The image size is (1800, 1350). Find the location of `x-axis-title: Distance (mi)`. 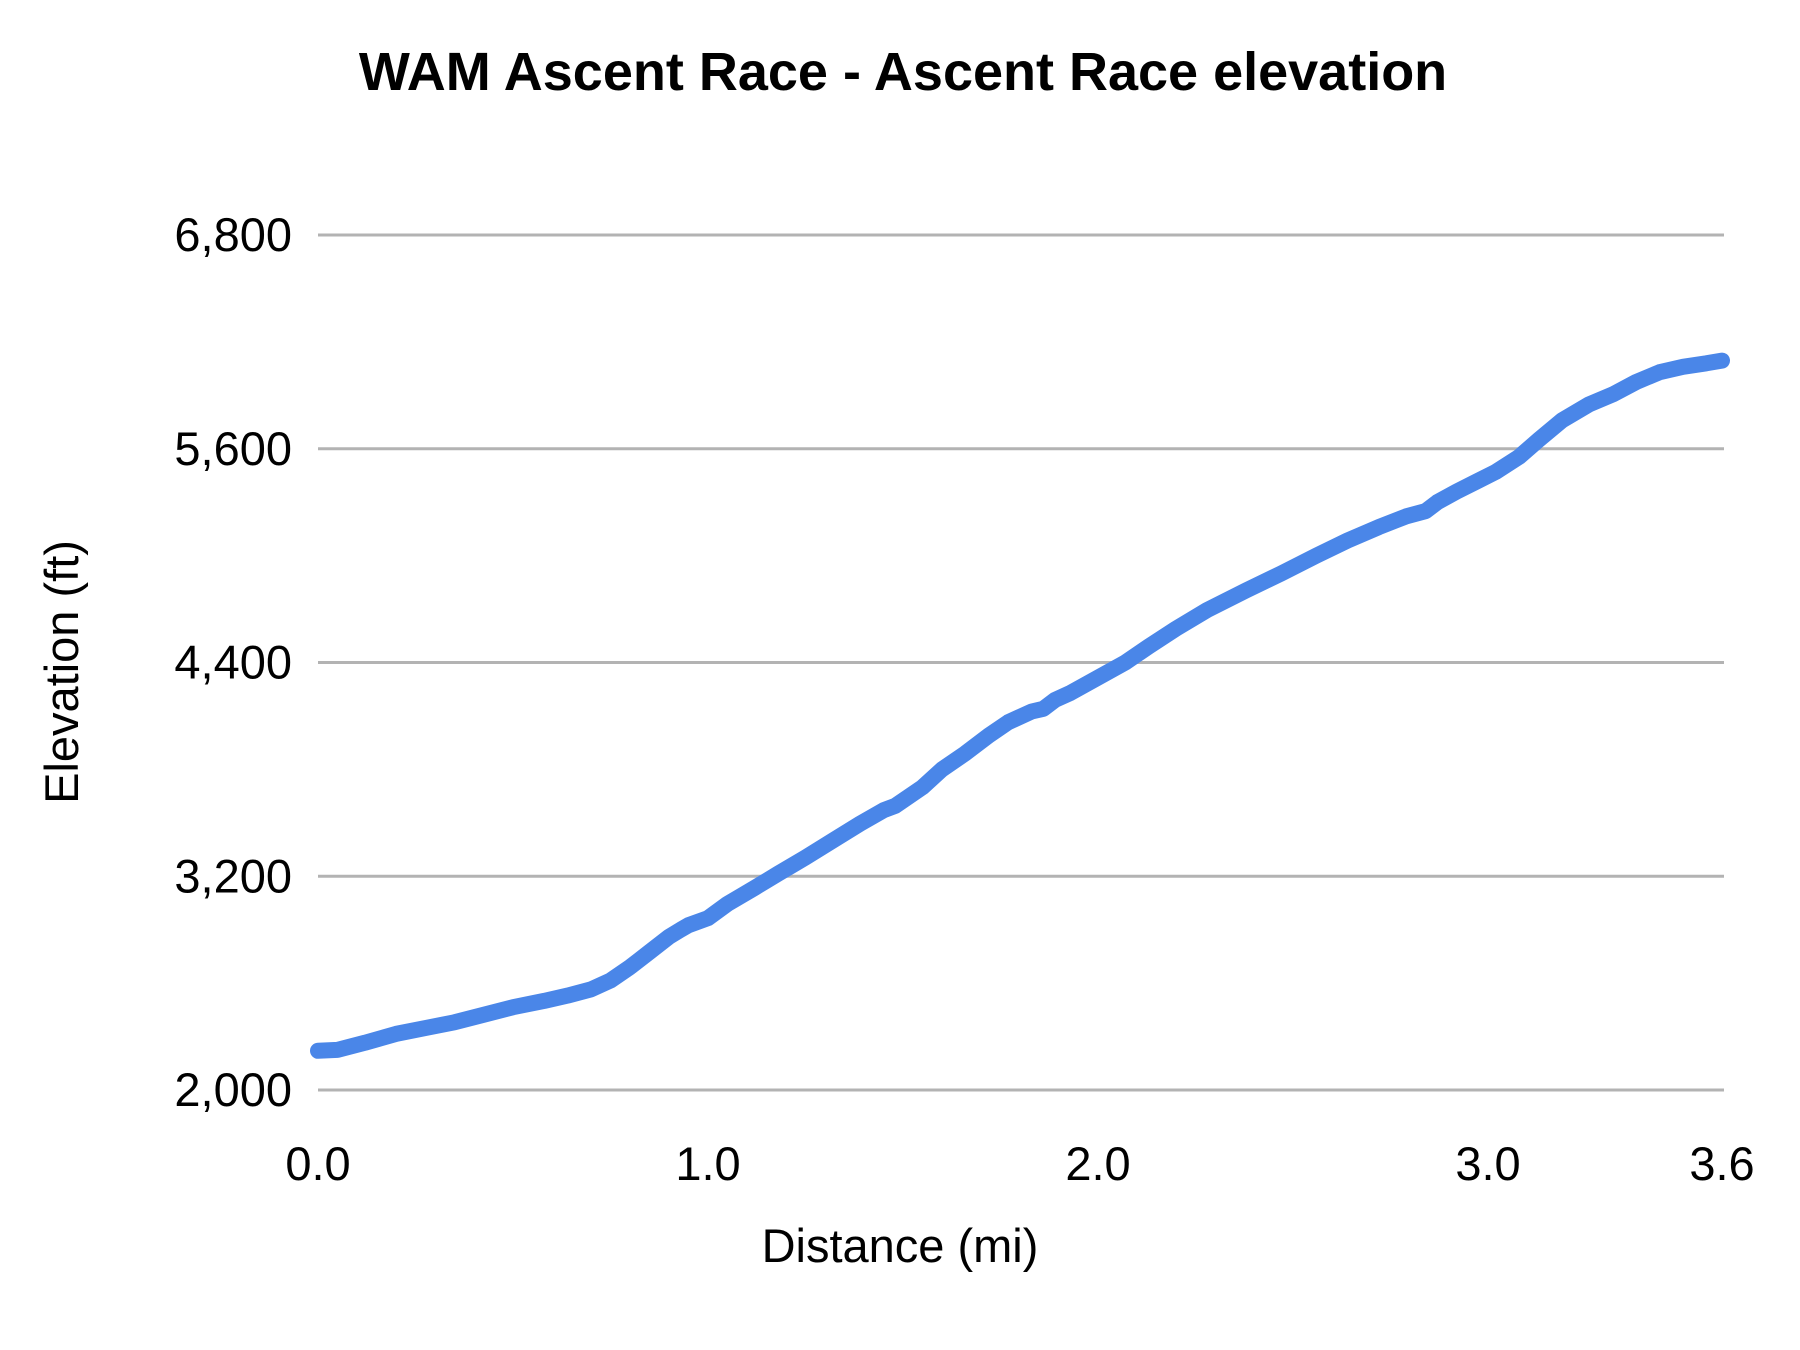

x-axis-title: Distance (mi) is located at coordinates (900, 1245).